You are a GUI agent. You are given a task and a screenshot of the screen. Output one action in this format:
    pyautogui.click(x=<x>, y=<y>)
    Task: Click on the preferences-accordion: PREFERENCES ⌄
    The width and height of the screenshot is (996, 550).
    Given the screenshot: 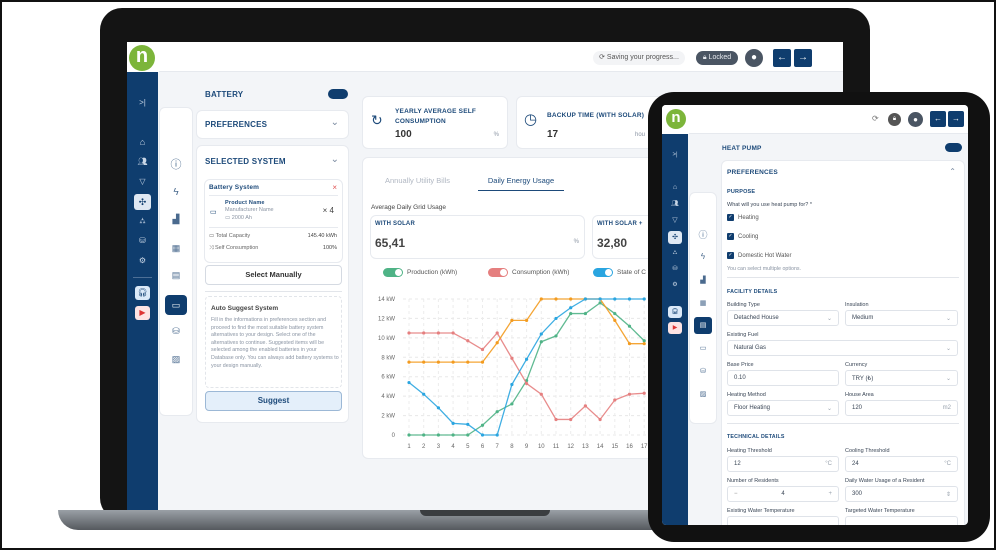 What is the action you would take?
    pyautogui.click(x=272, y=124)
    